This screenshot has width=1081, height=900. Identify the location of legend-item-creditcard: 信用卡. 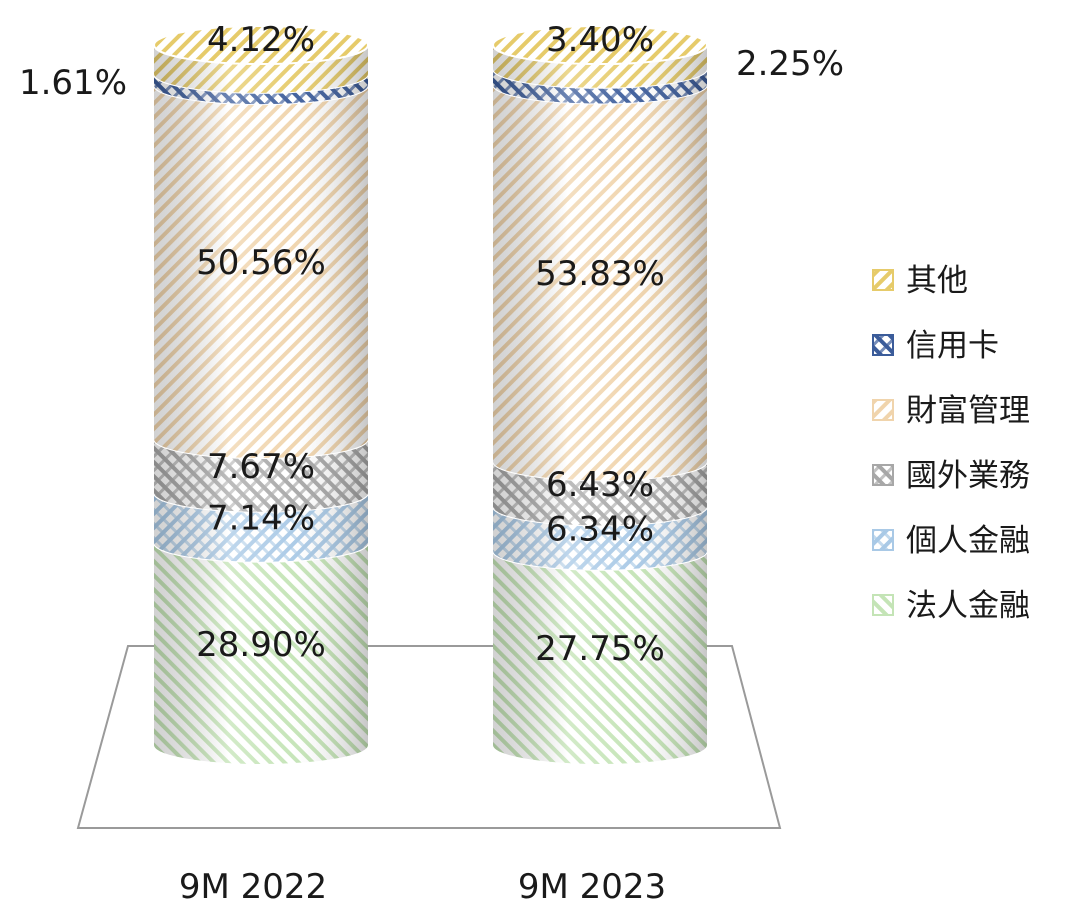
(935, 346).